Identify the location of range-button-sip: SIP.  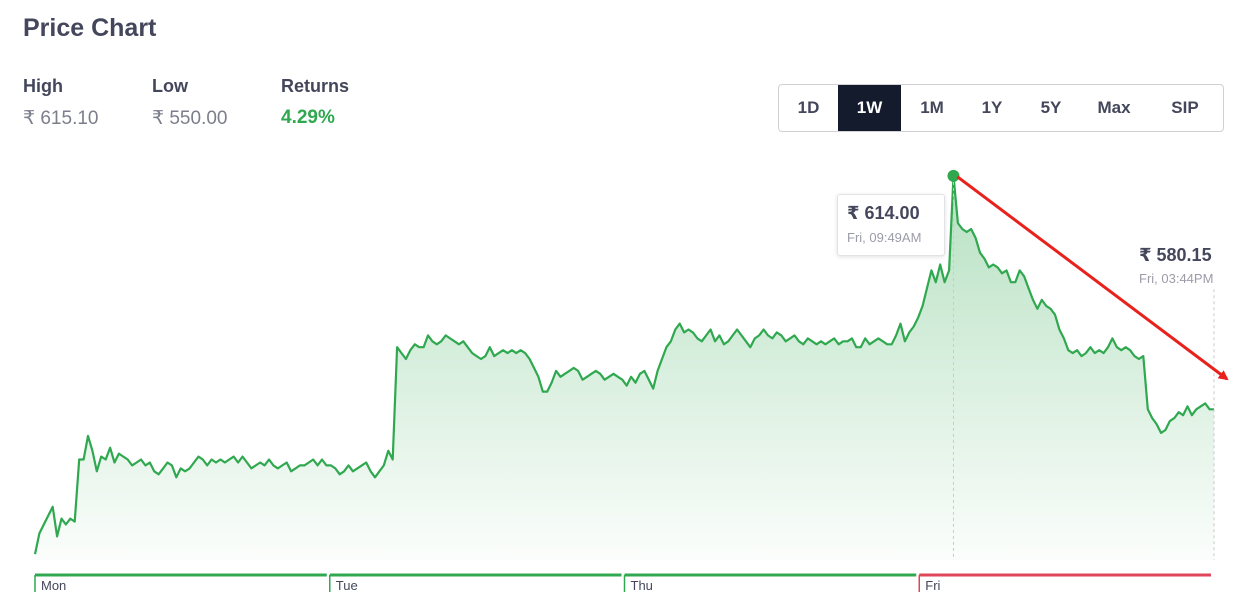
(1185, 107).